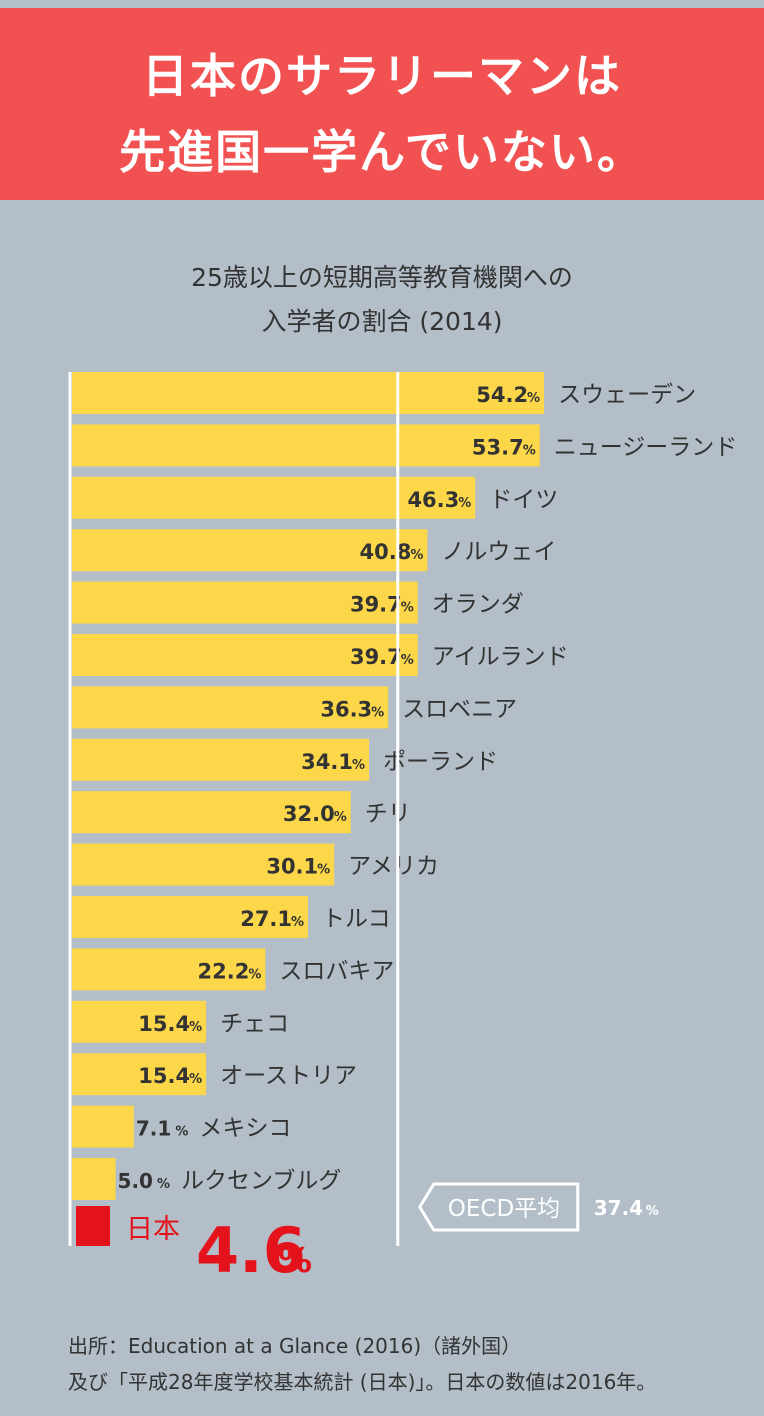 The height and width of the screenshot is (1416, 764). Describe the element at coordinates (266, 919) in the screenshot. I see `bar-value-label: 27.1` at that location.